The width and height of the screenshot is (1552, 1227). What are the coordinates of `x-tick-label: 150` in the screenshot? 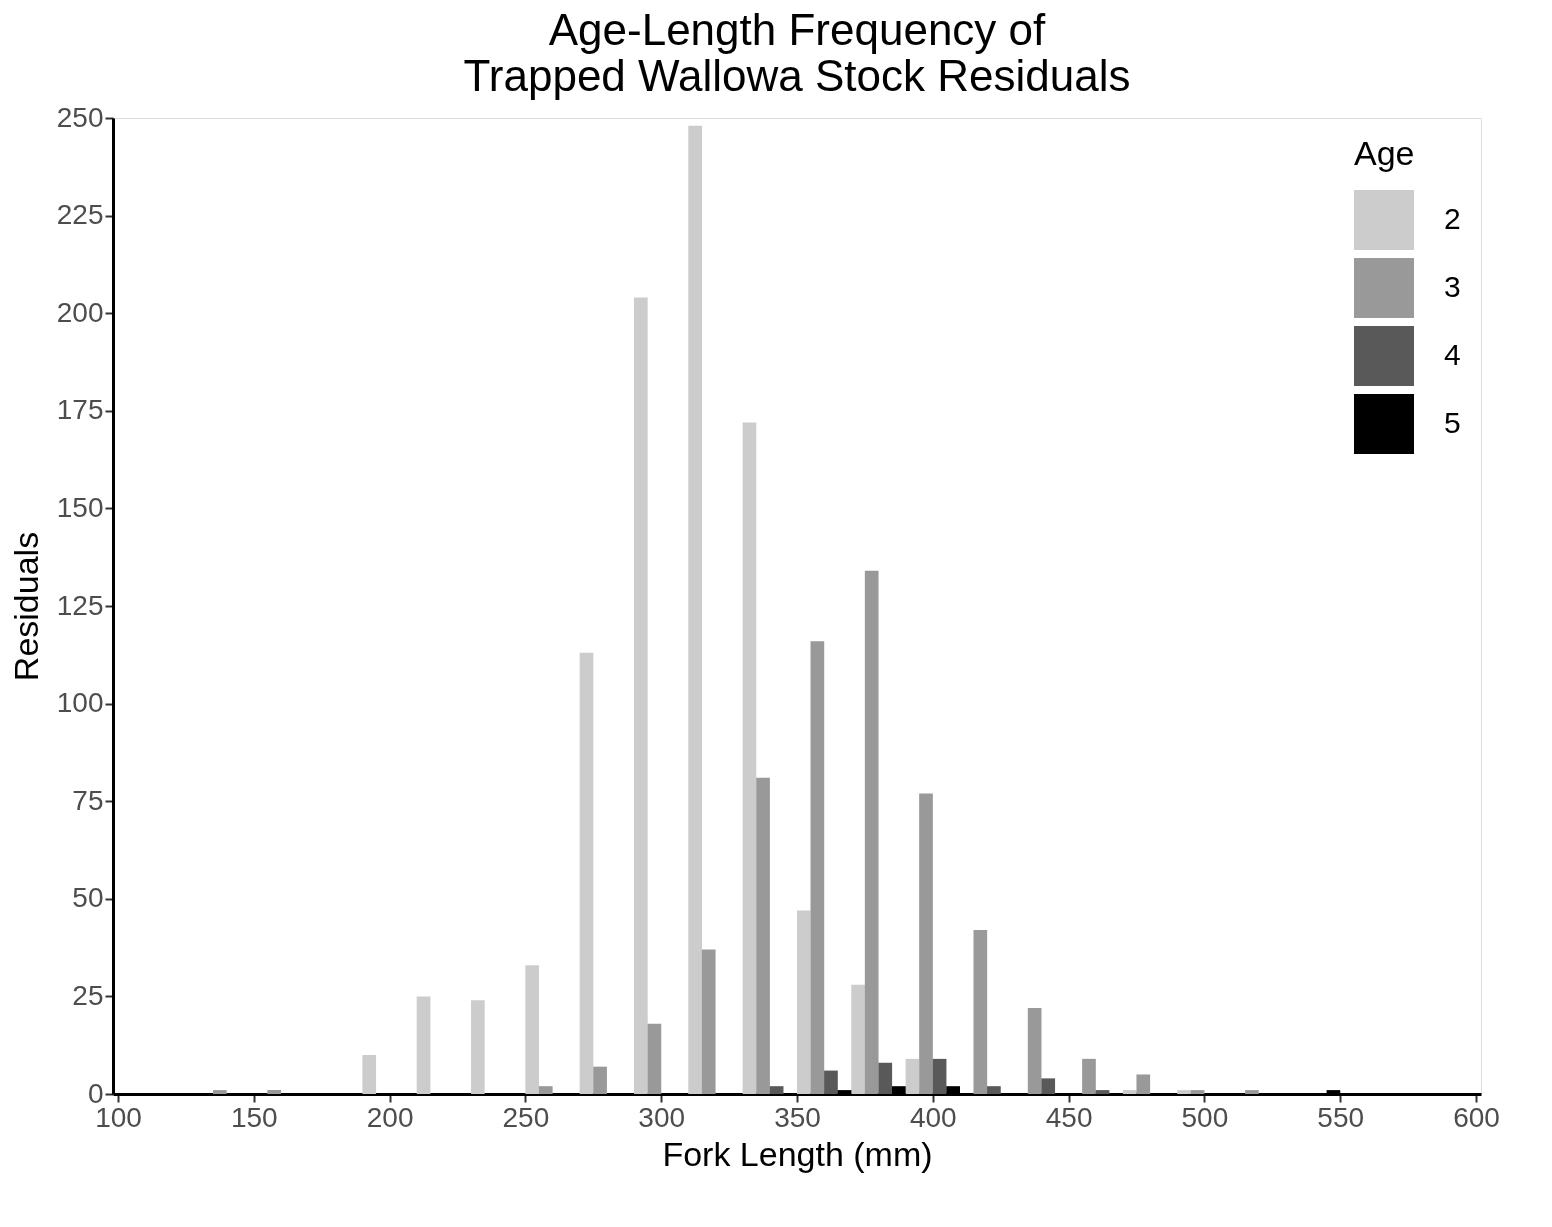 It's located at (254, 1117).